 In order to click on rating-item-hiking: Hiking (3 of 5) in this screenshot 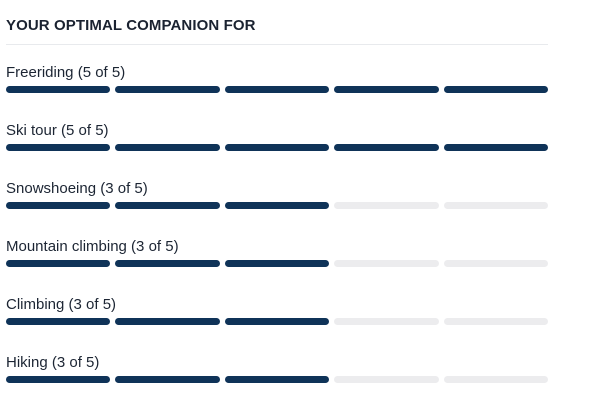, I will do `click(277, 382)`.